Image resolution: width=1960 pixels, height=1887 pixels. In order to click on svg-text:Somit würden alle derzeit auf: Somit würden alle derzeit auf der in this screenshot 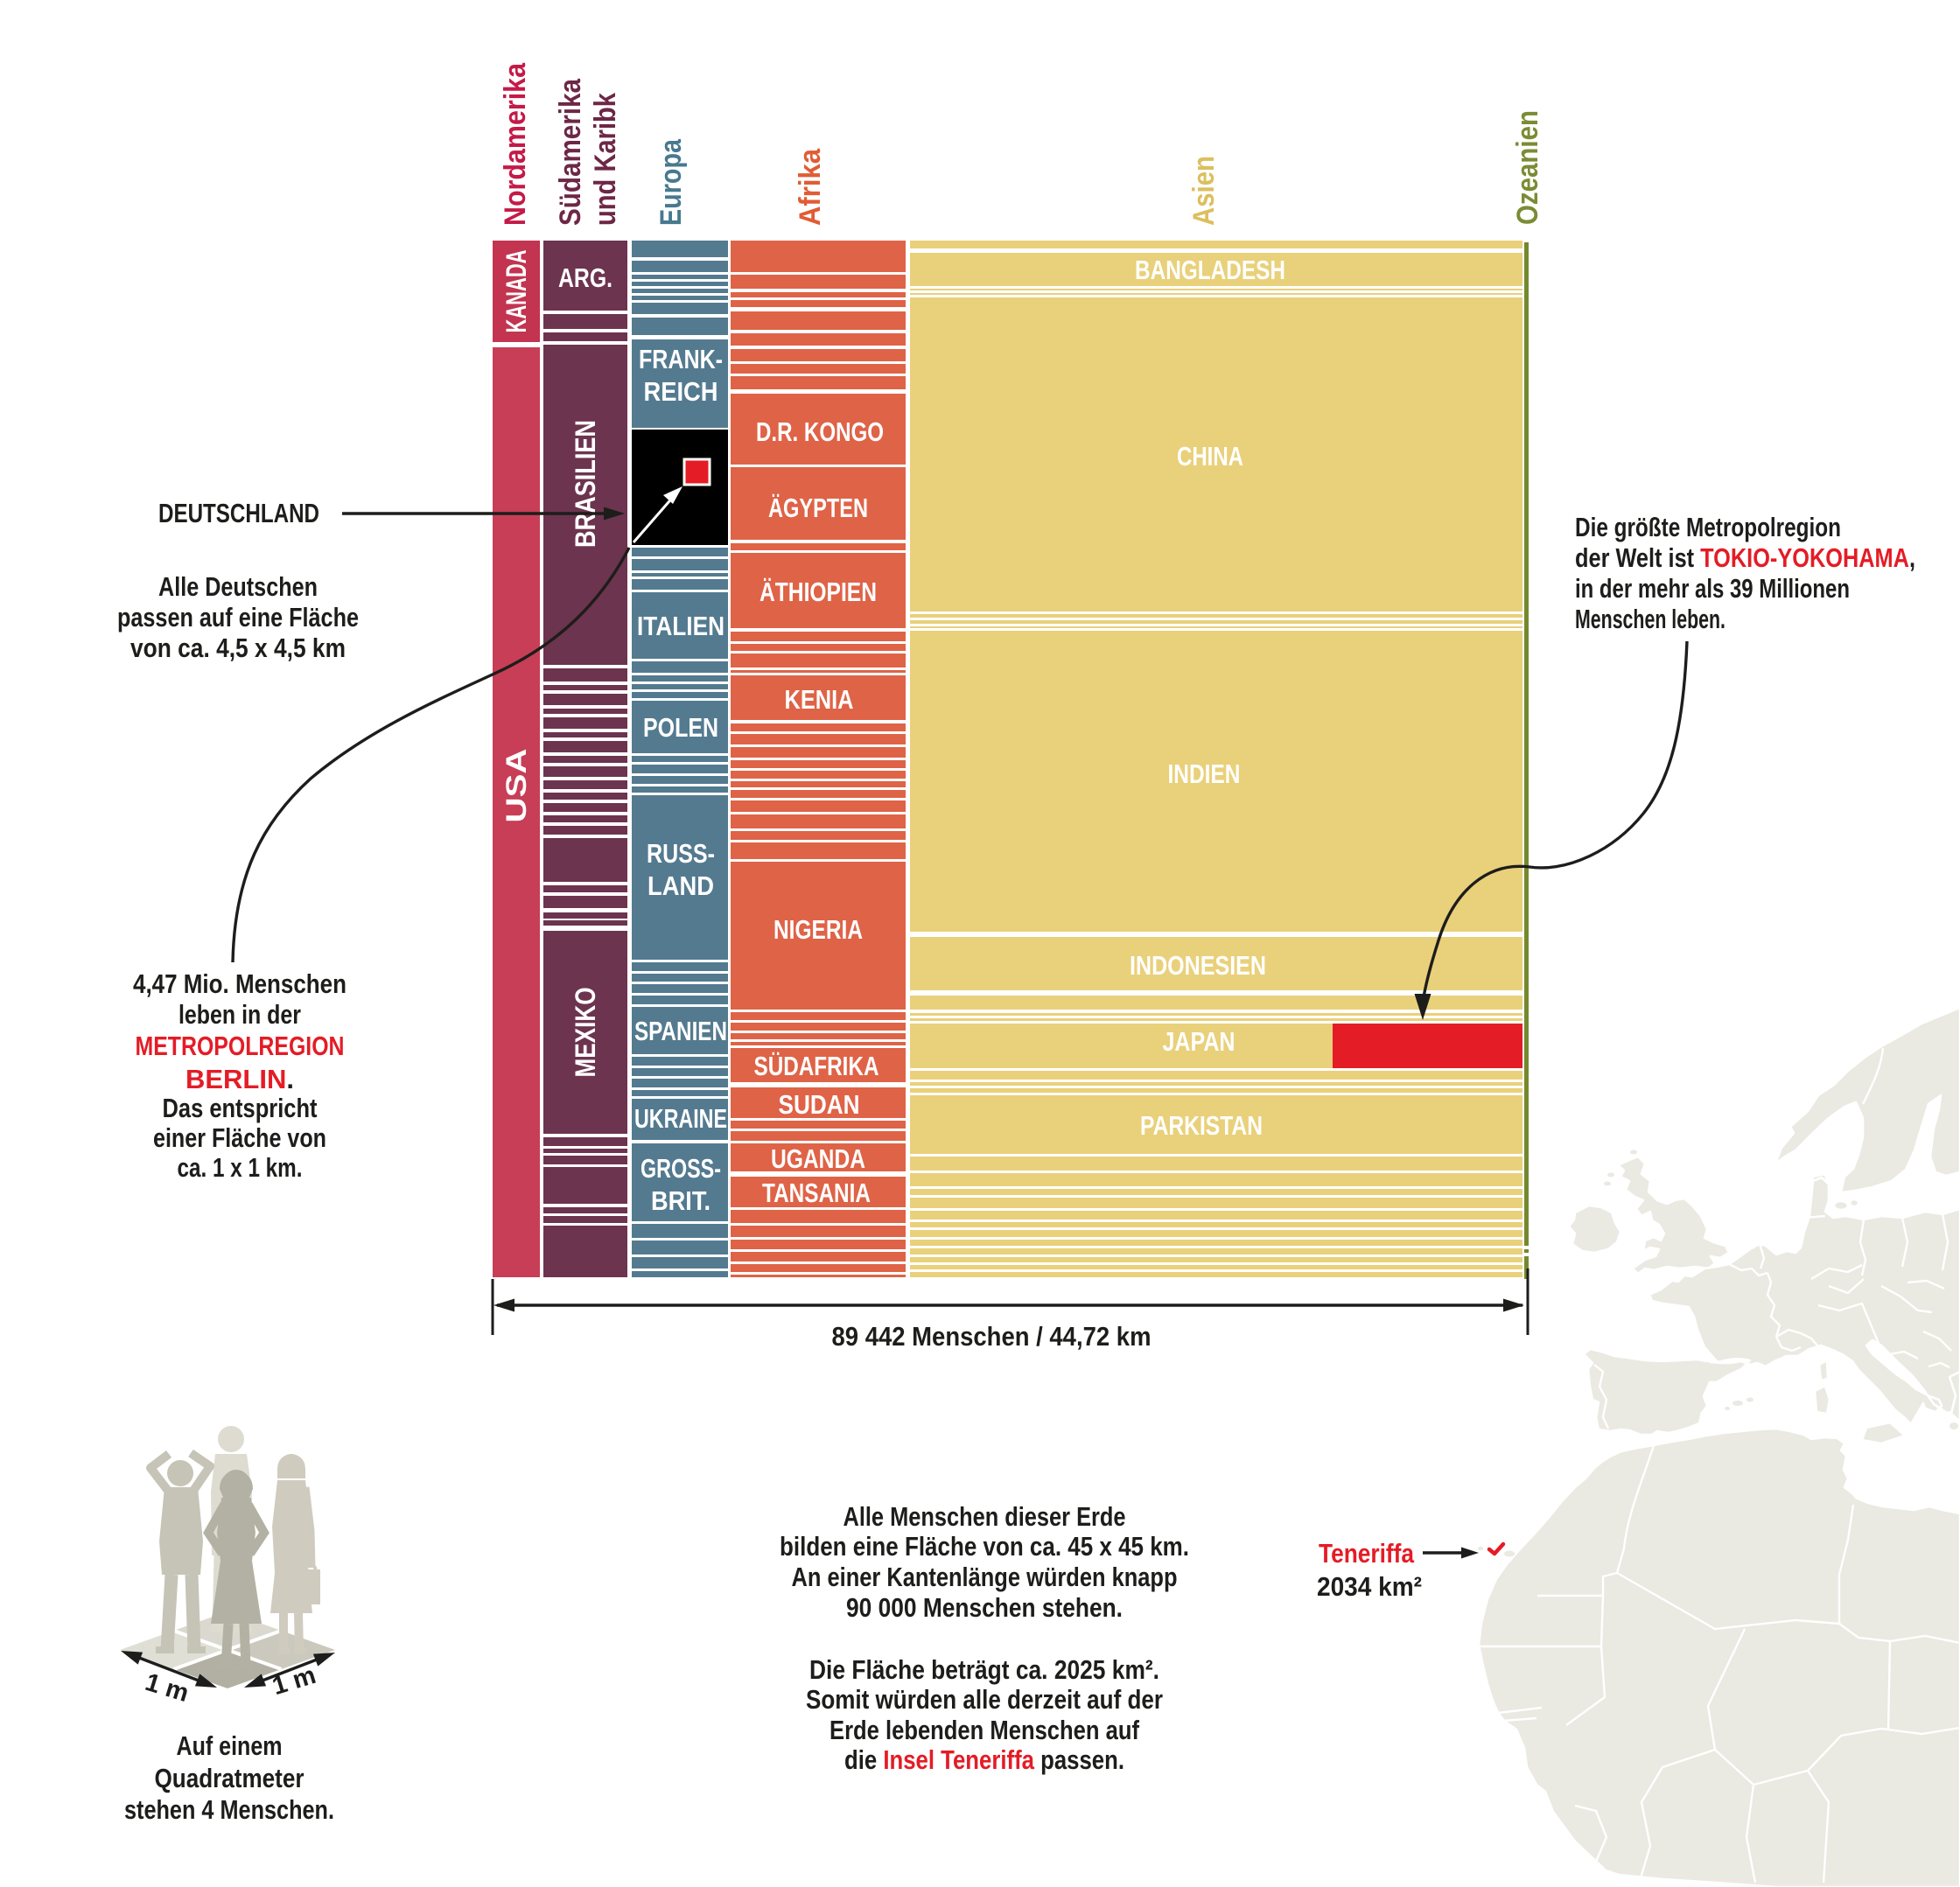, I will do `click(984, 1700)`.